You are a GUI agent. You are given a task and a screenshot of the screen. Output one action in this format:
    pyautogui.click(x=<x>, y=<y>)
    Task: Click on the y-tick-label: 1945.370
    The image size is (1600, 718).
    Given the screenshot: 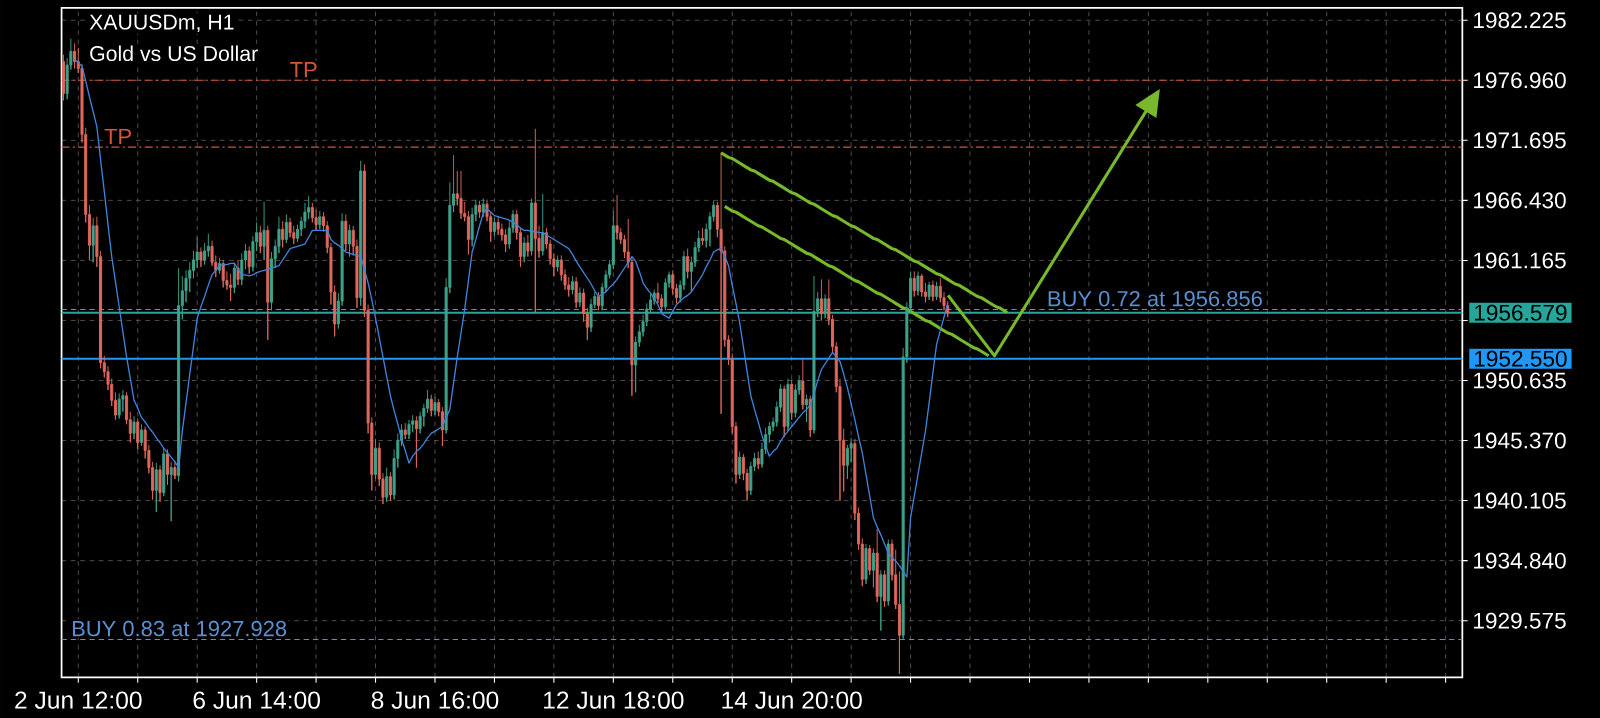 What is the action you would take?
    pyautogui.click(x=1520, y=440)
    